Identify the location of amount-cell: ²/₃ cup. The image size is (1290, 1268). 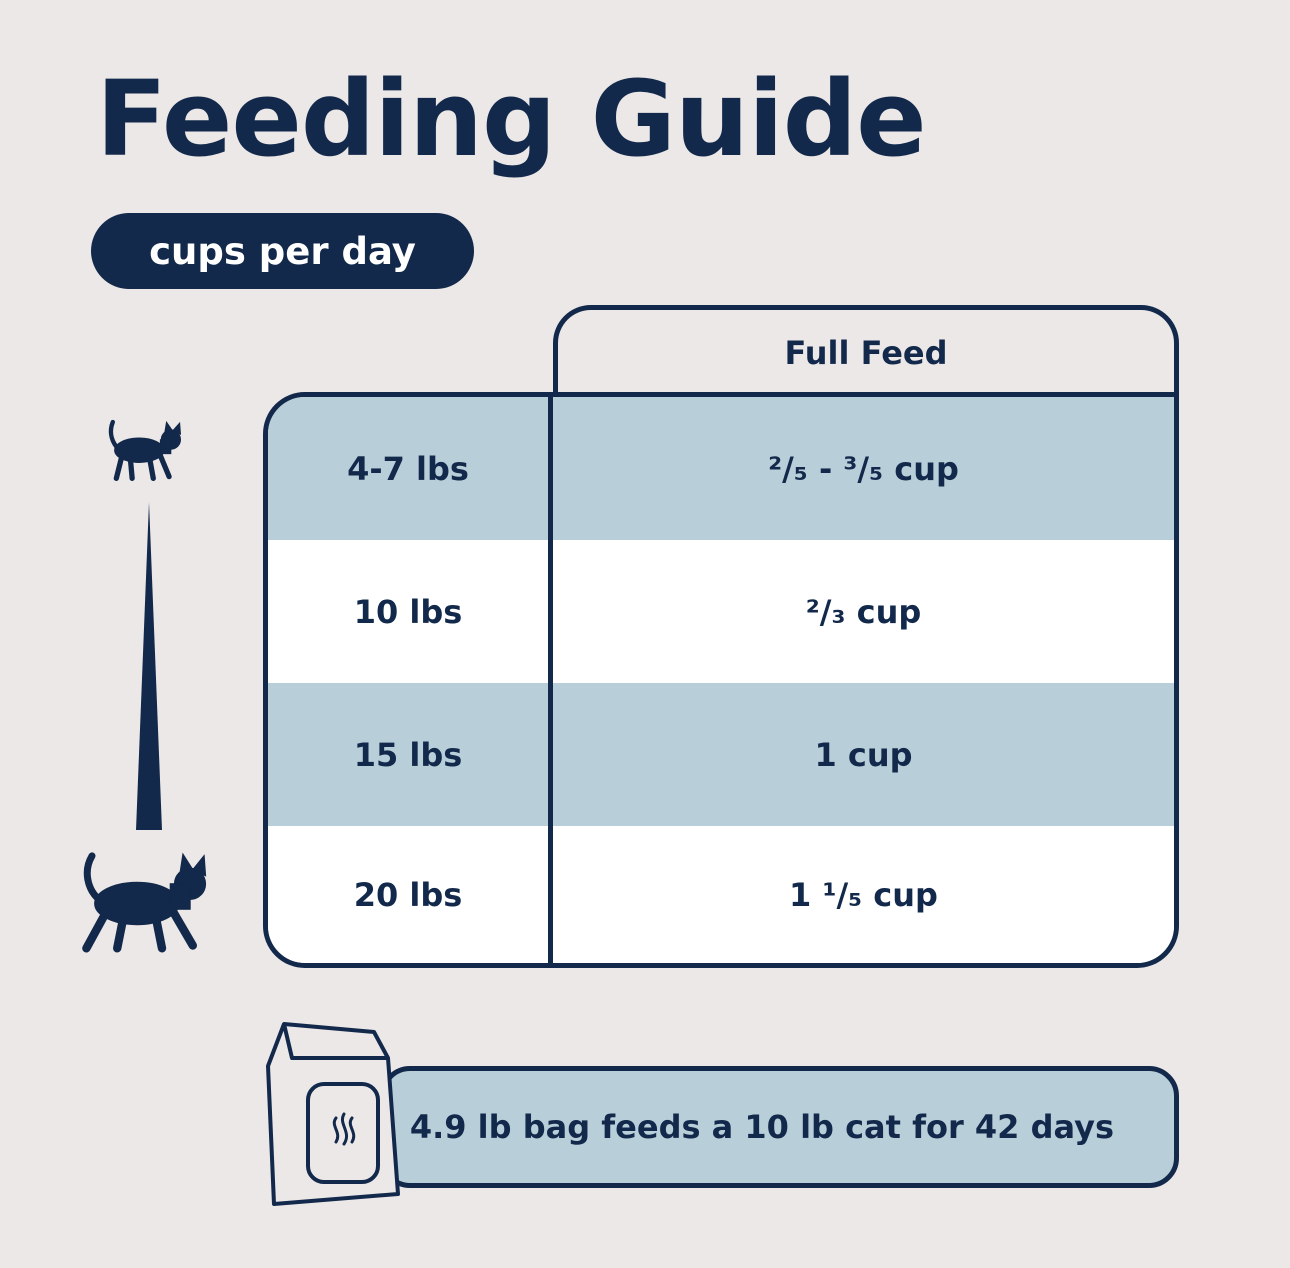
(863, 611).